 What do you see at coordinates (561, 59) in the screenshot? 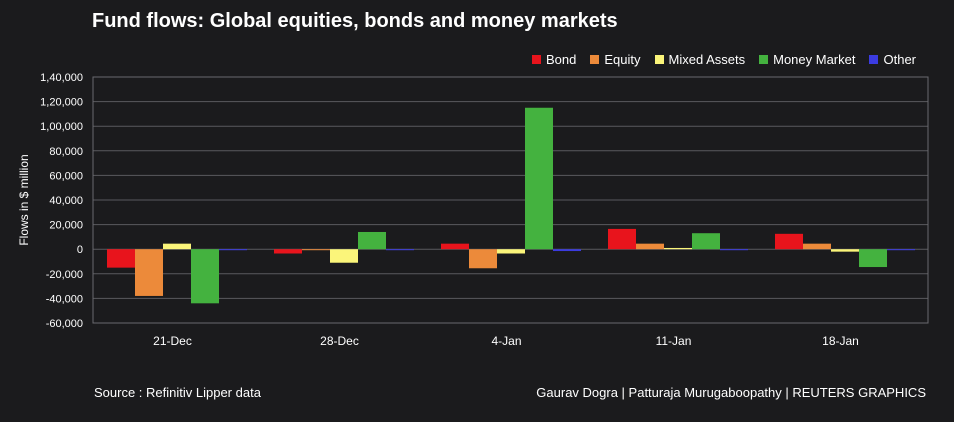
I see `legend-label: Bond` at bounding box center [561, 59].